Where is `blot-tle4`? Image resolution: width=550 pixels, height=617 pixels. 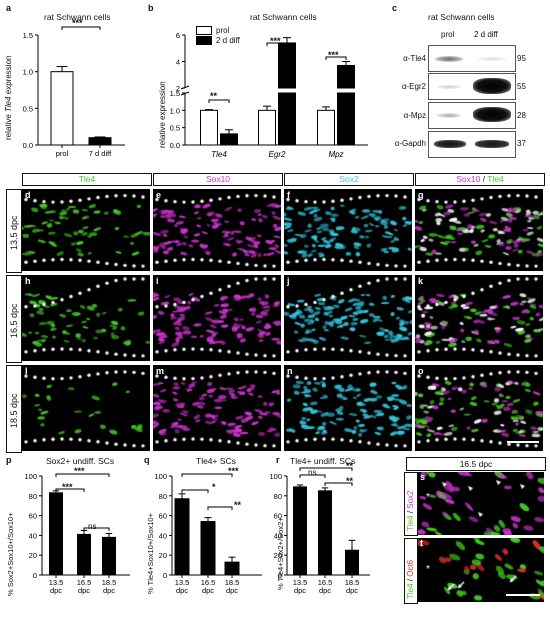 blot-tle4 is located at coordinates (472, 58).